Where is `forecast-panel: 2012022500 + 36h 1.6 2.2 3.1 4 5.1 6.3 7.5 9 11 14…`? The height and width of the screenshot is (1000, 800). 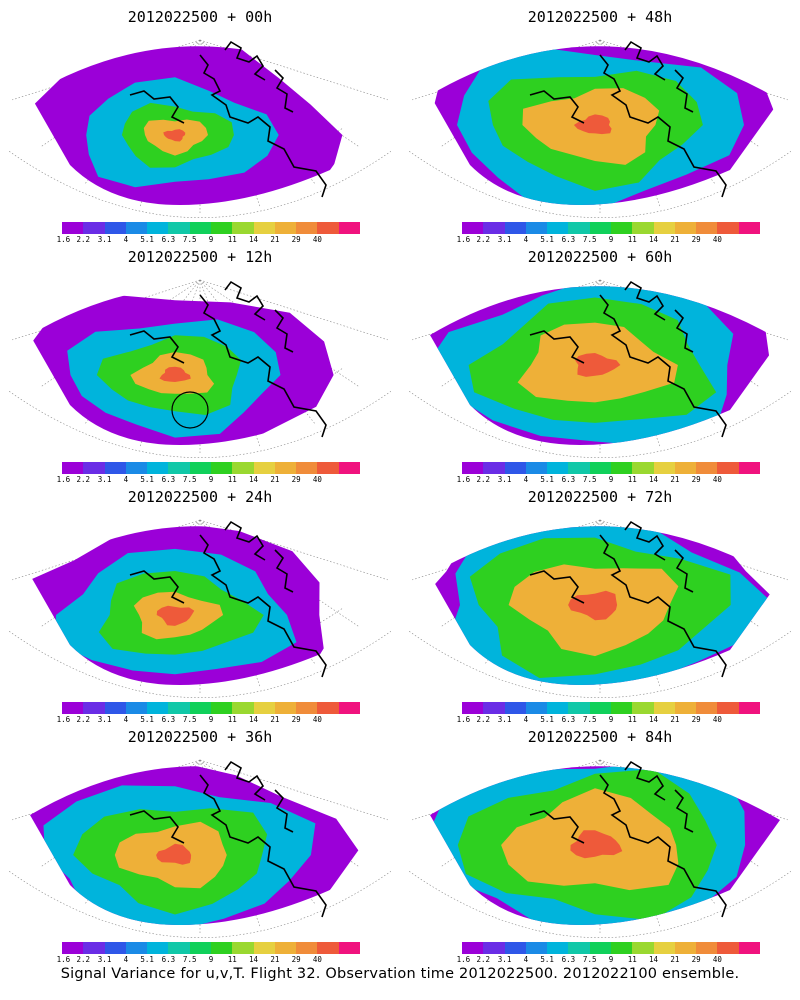
forecast-panel: 2012022500 + 36h 1.6 2.2 3.1 4 5.1 6.3 7.5 9 11 14… is located at coordinates (200, 842).